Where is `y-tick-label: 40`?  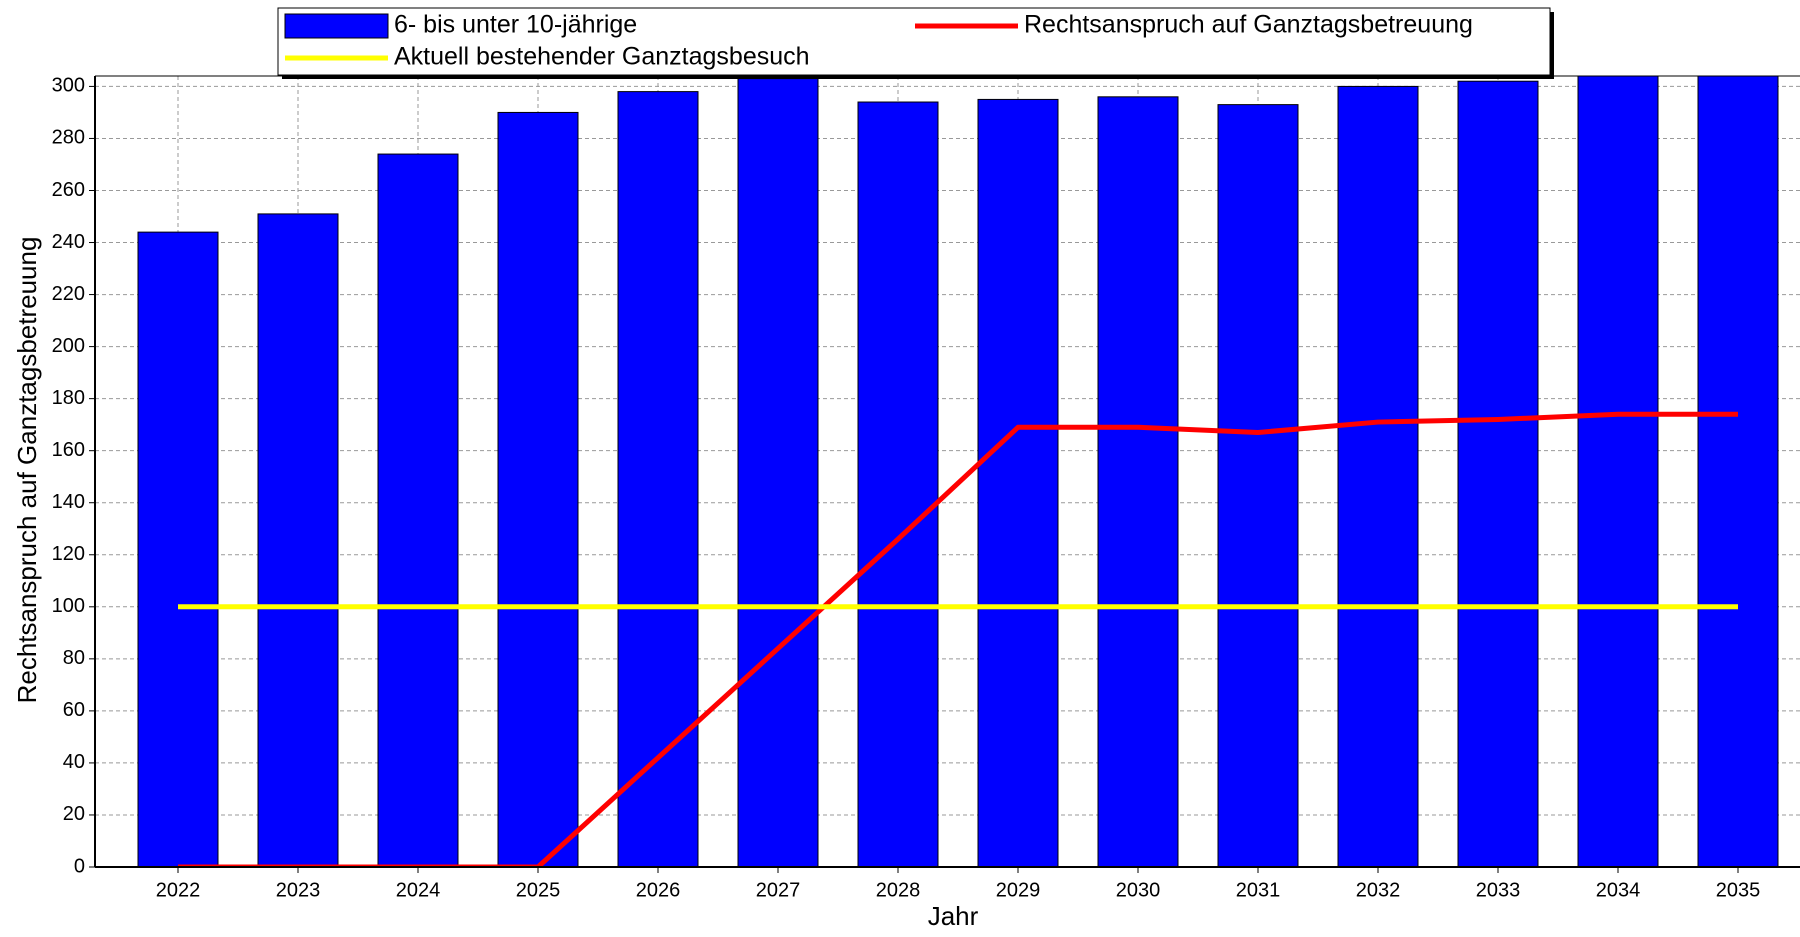
y-tick-label: 40 is located at coordinates (74, 762).